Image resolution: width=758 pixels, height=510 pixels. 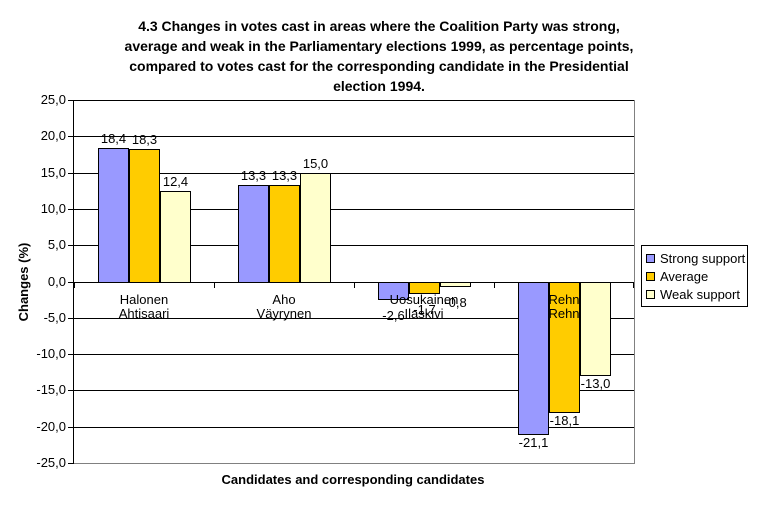 I want to click on data-label: 18,4, so click(x=113, y=138).